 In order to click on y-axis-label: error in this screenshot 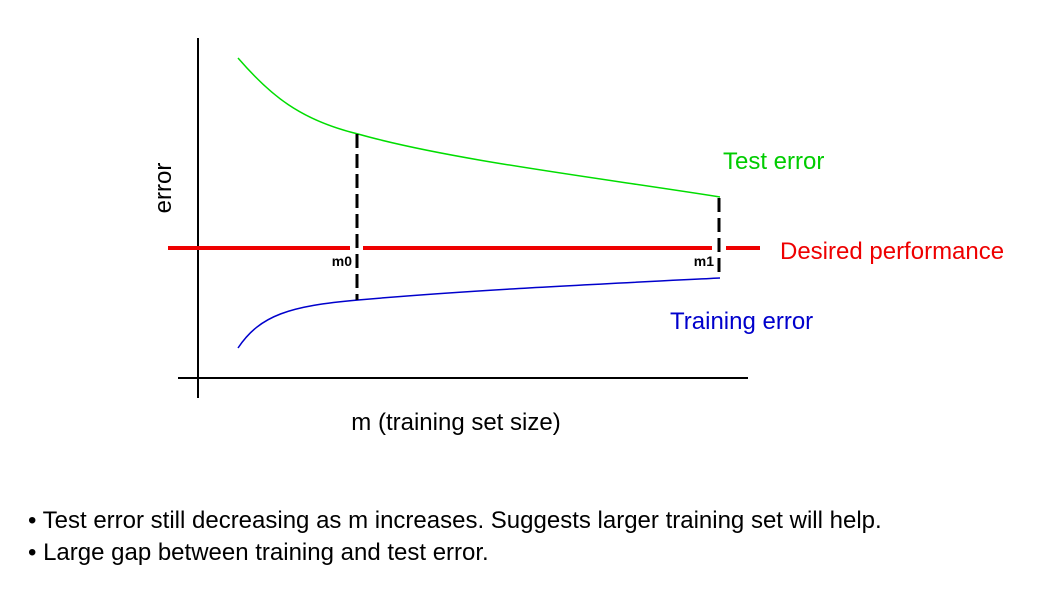, I will do `click(163, 188)`.